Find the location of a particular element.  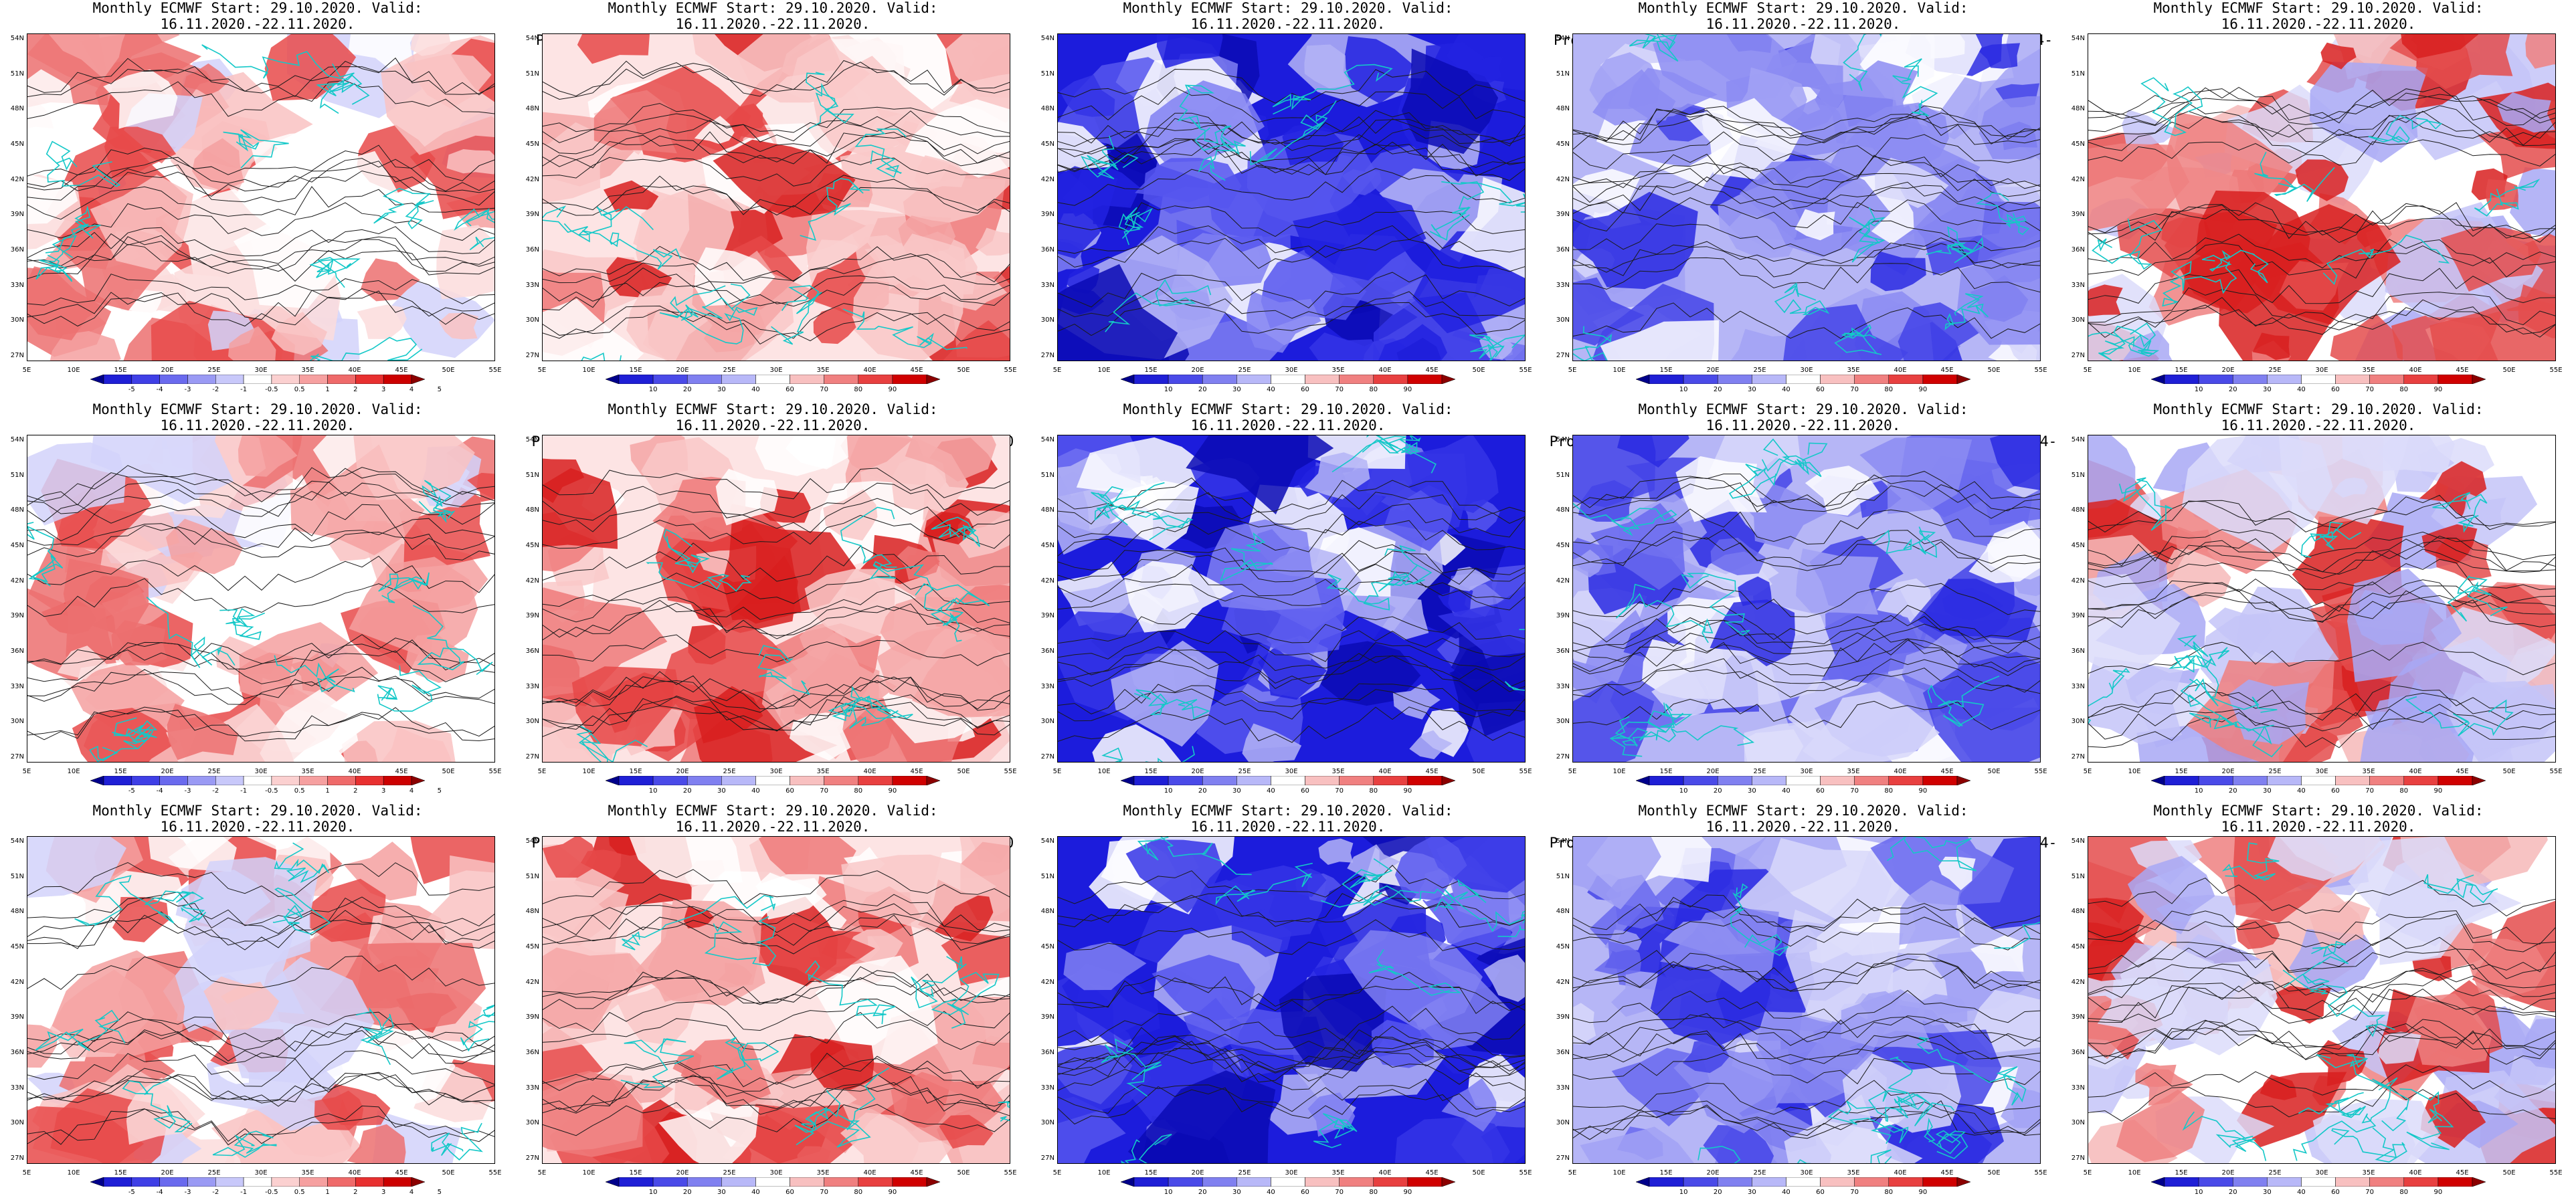

longitude-label: 10E is located at coordinates (1619, 370).